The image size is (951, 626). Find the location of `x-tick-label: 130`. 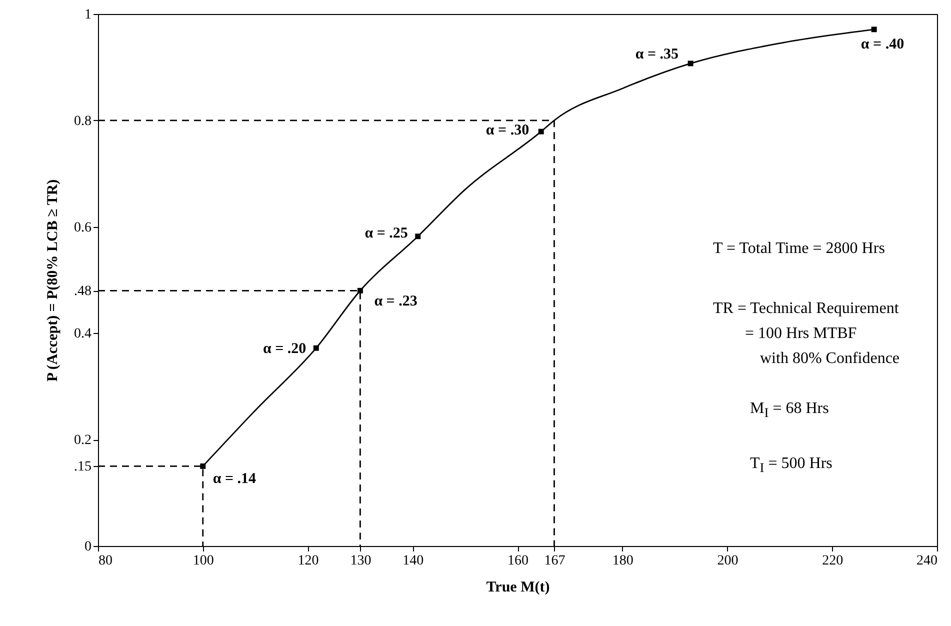

x-tick-label: 130 is located at coordinates (361, 561).